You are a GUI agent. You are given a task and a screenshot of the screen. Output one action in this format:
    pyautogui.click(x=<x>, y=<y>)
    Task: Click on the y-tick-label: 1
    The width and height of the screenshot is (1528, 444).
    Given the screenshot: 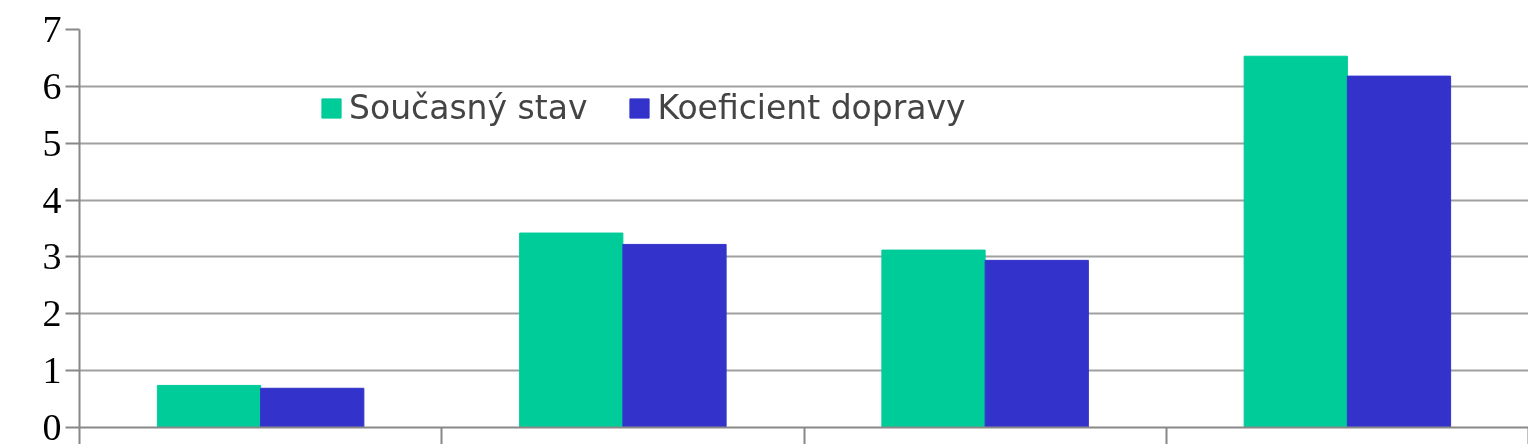 What is the action you would take?
    pyautogui.click(x=52, y=370)
    